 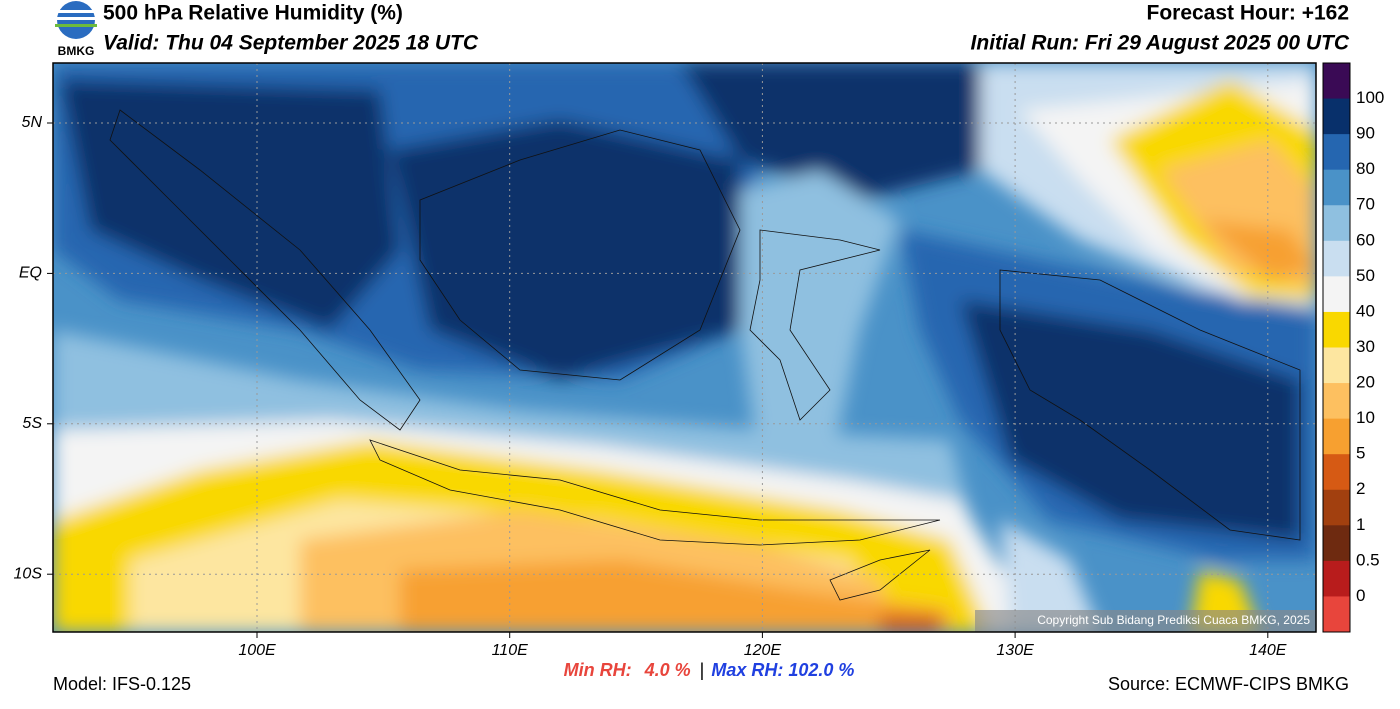 I want to click on min-value: 4.0 %, so click(x=667, y=670).